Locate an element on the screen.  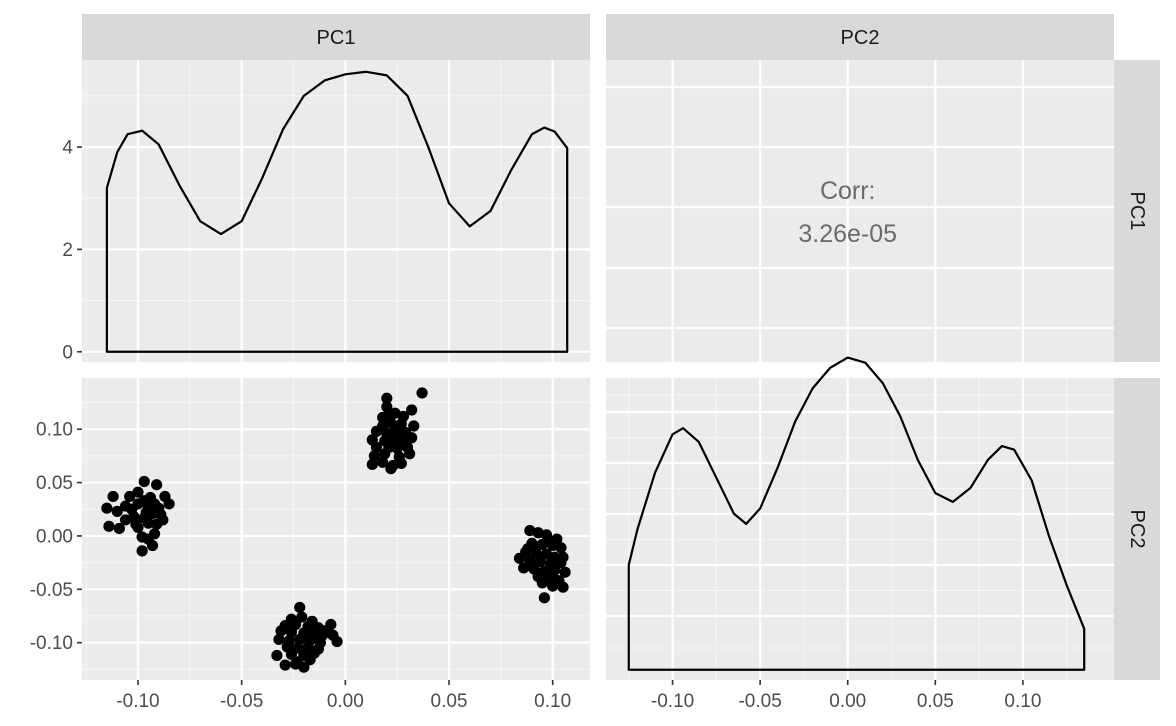
strip-right-label: PC1 is located at coordinates (1137, 211).